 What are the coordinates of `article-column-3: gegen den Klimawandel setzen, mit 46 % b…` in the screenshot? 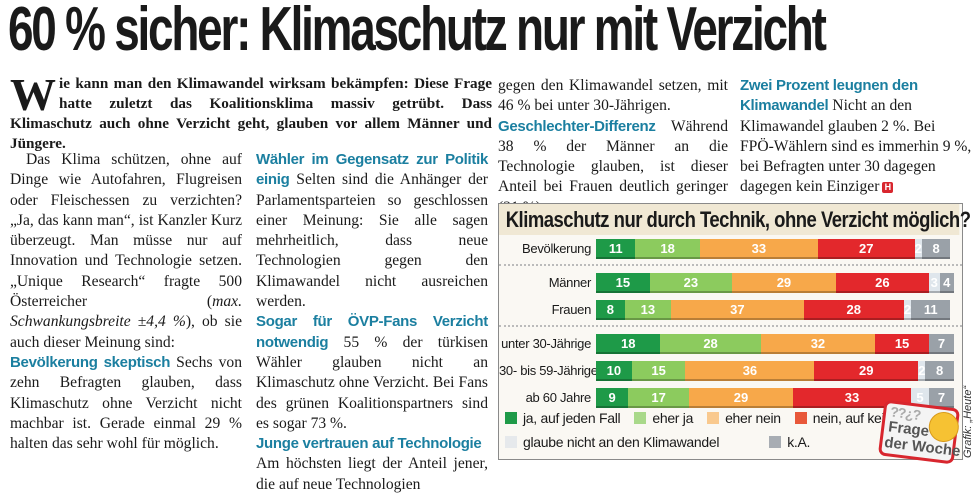 It's located at (613, 147).